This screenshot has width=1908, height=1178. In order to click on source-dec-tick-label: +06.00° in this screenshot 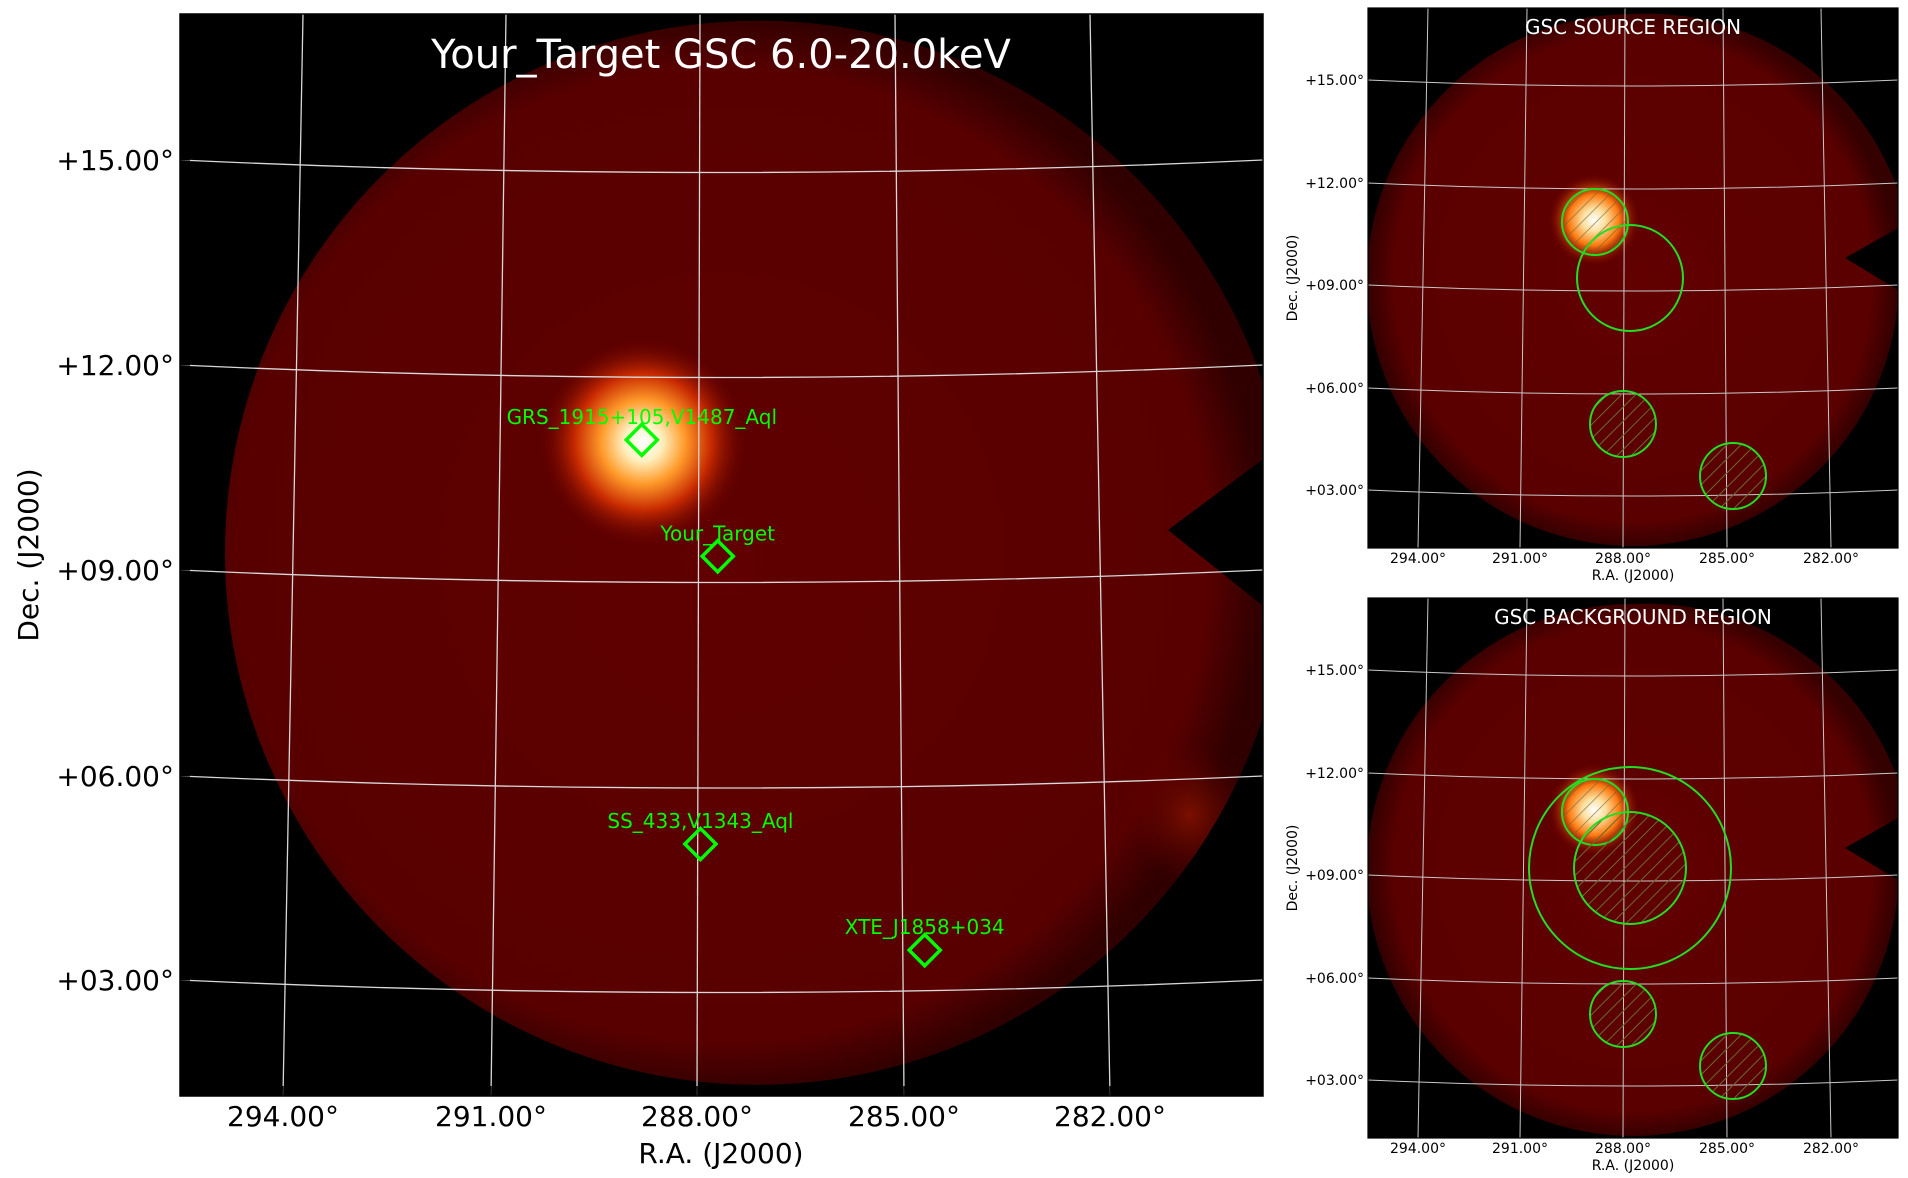, I will do `click(1334, 389)`.